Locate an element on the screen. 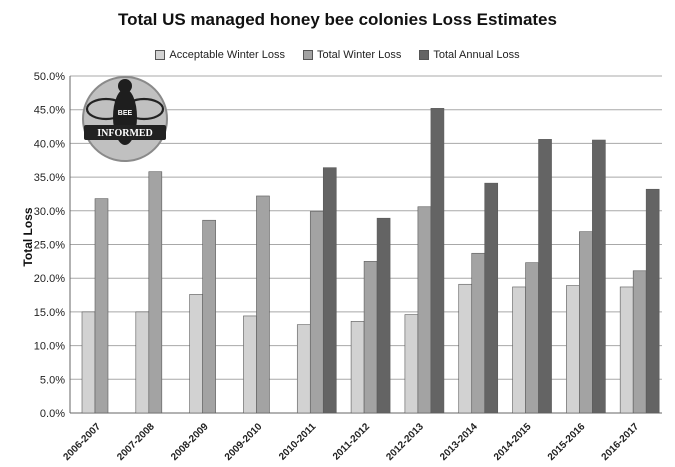 Image resolution: width=675 pixels, height=467 pixels. legend-item-annual: Total Annual Loss is located at coordinates (469, 55).